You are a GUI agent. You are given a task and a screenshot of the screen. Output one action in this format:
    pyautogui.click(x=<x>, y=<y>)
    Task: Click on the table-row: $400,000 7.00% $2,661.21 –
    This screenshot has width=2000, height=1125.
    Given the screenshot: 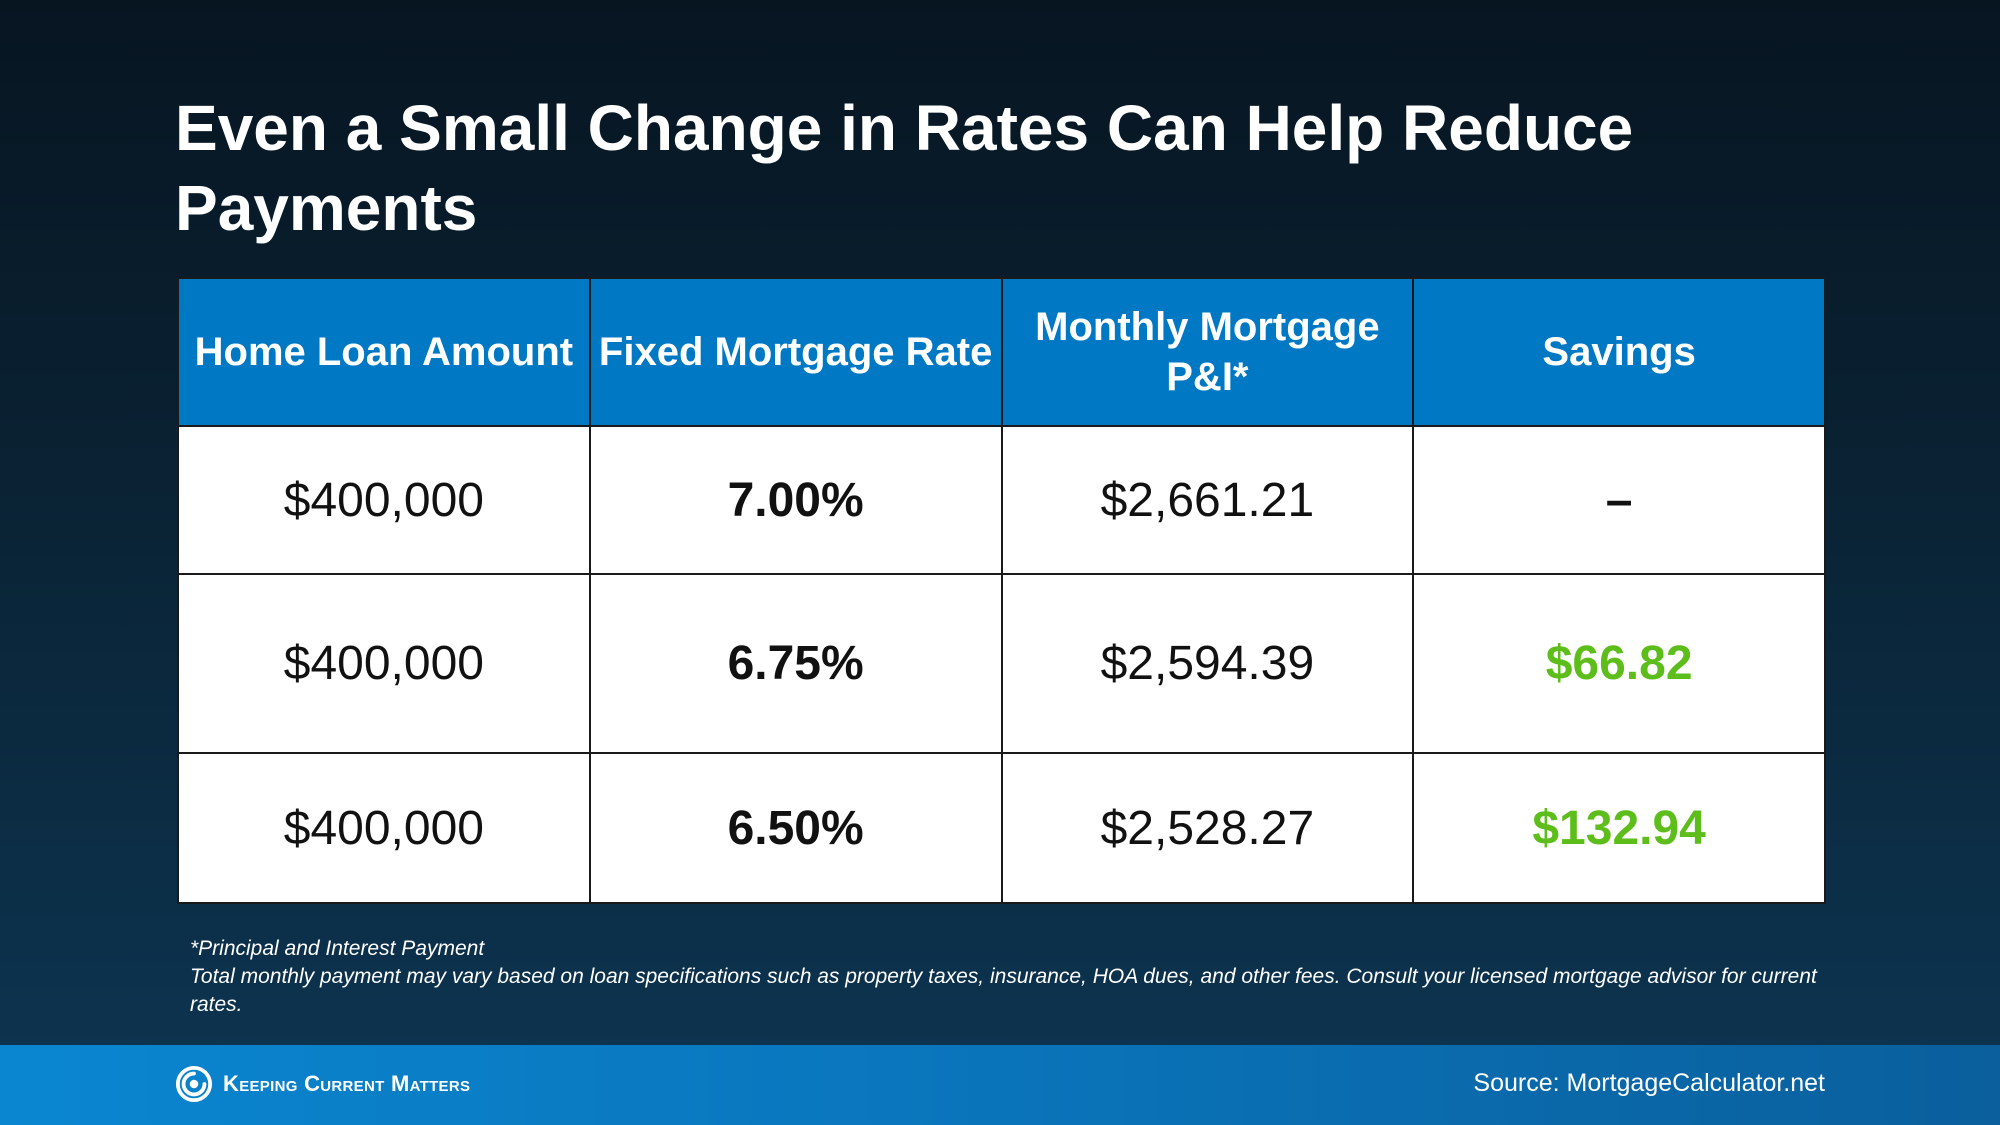 What is the action you would take?
    pyautogui.click(x=1001, y=500)
    